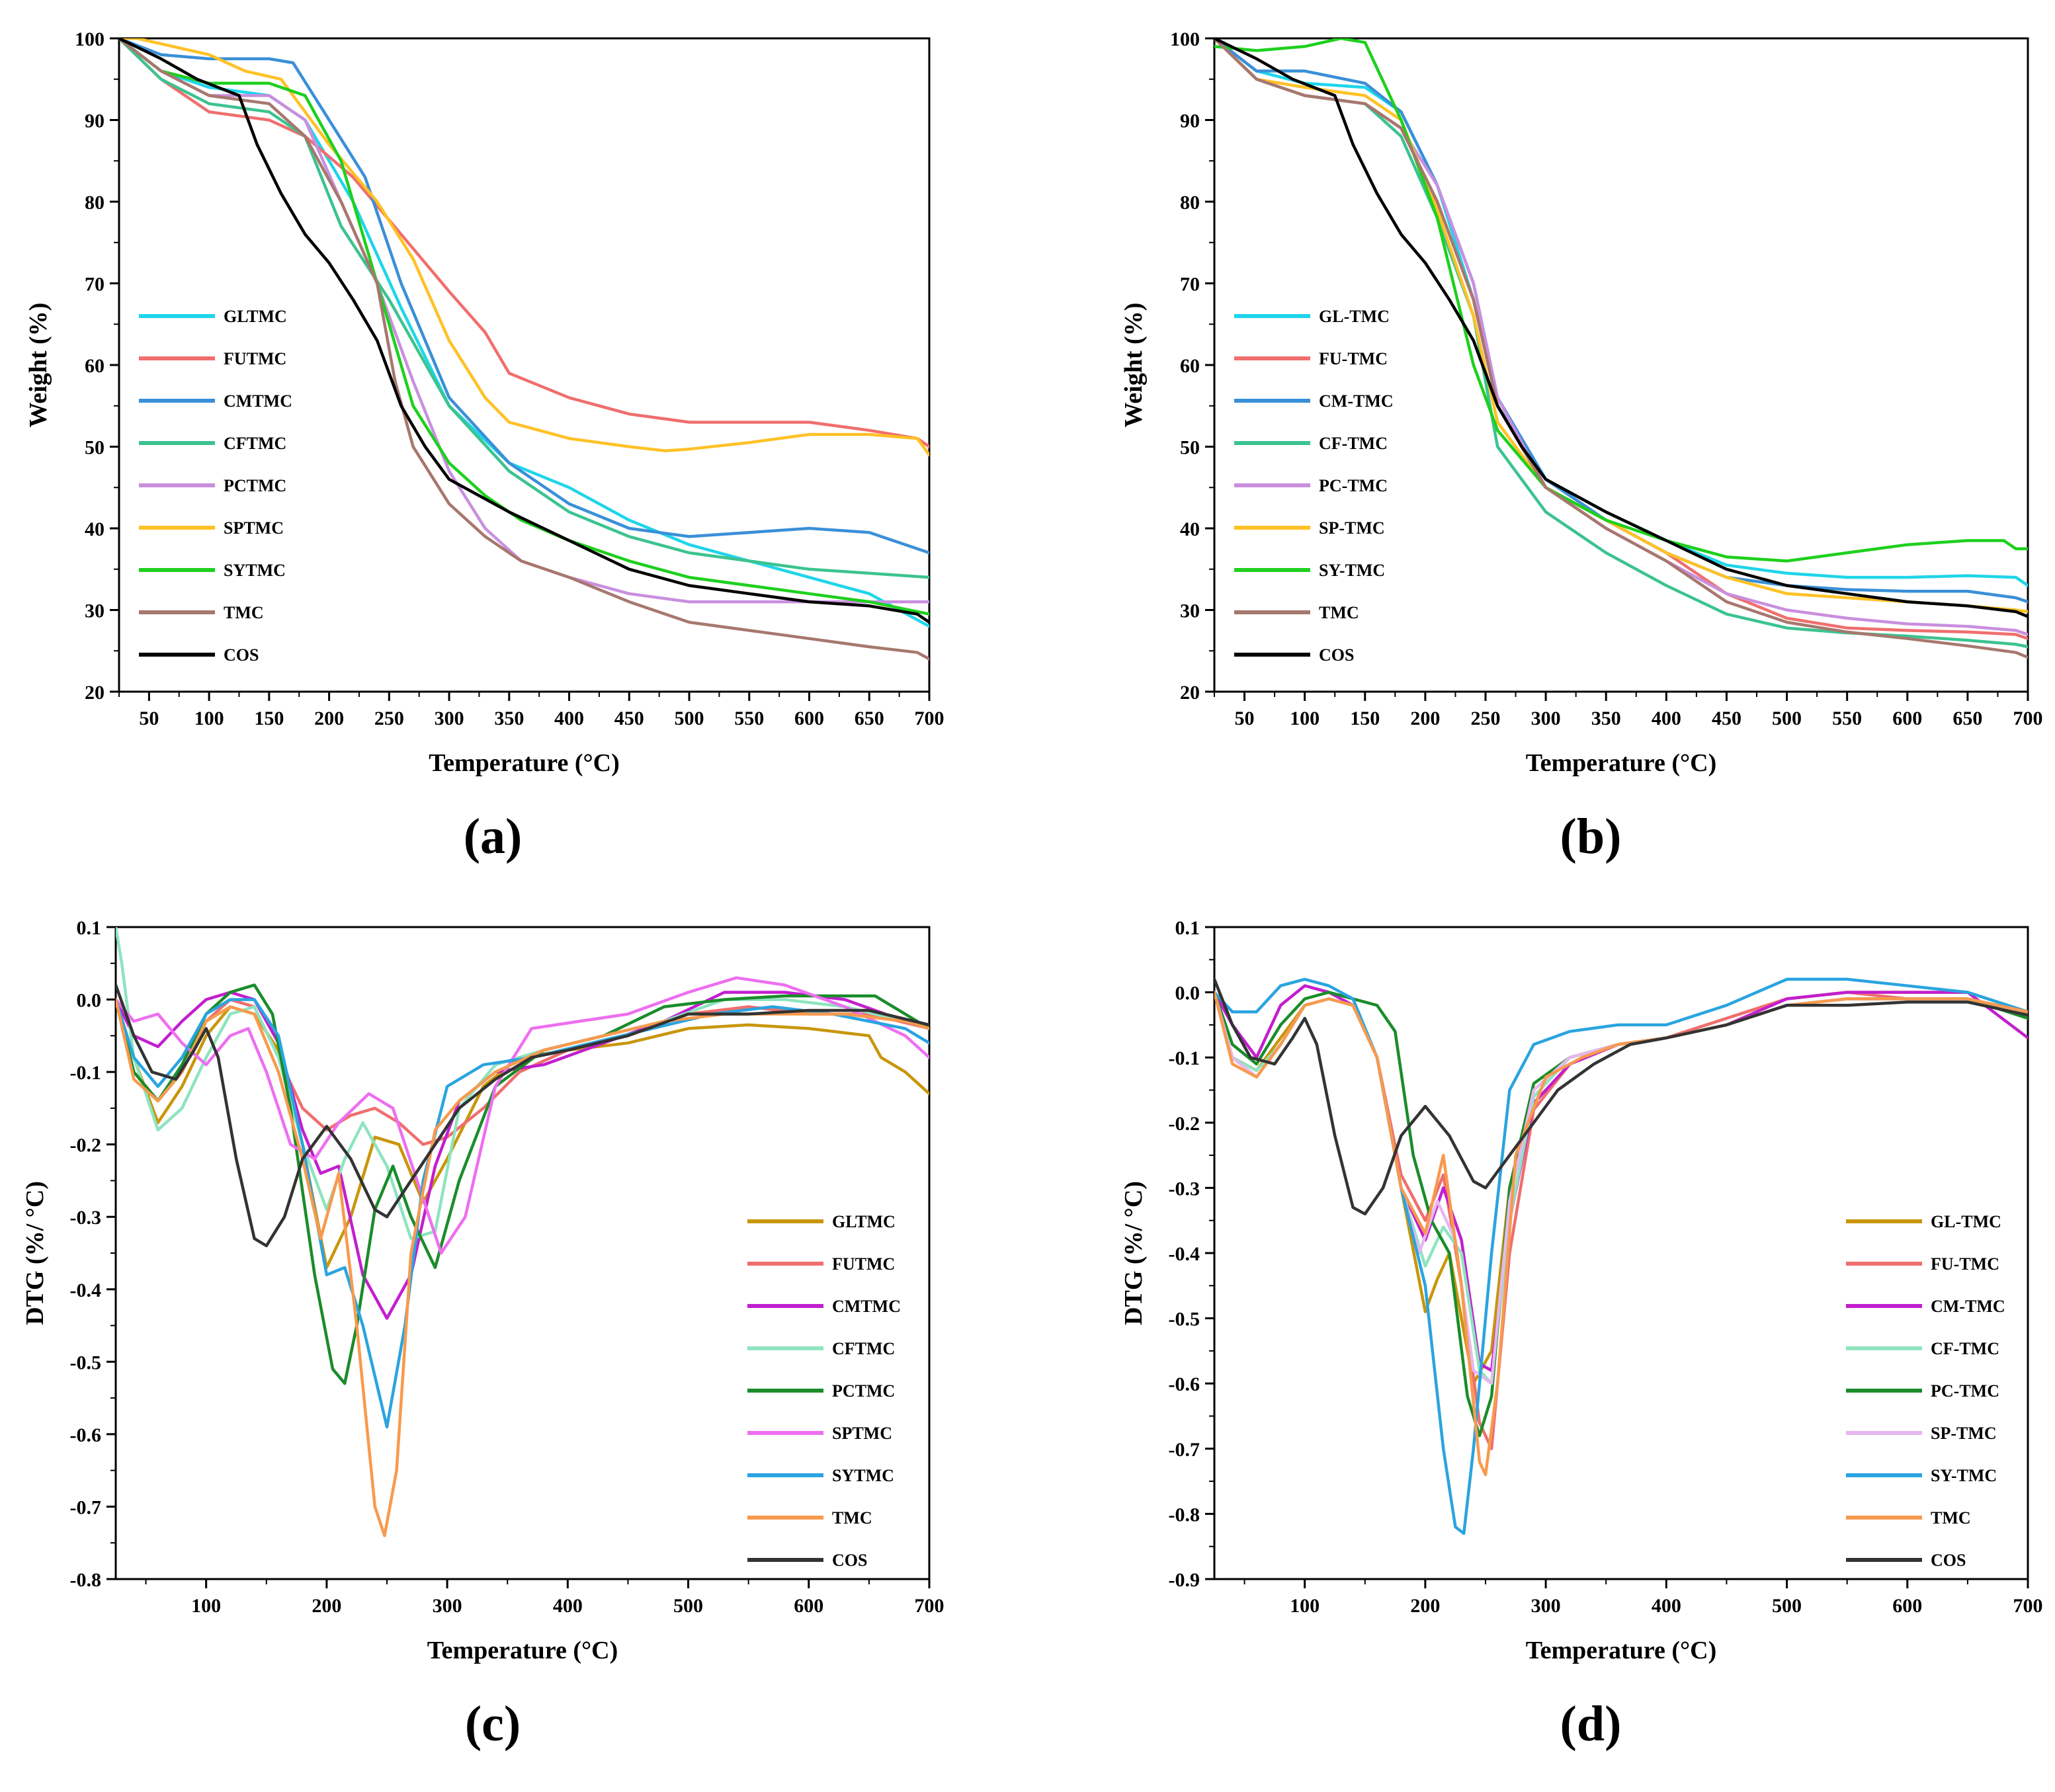  What do you see at coordinates (1184, 1384) in the screenshot?
I see `y-tick-label: -0.6` at bounding box center [1184, 1384].